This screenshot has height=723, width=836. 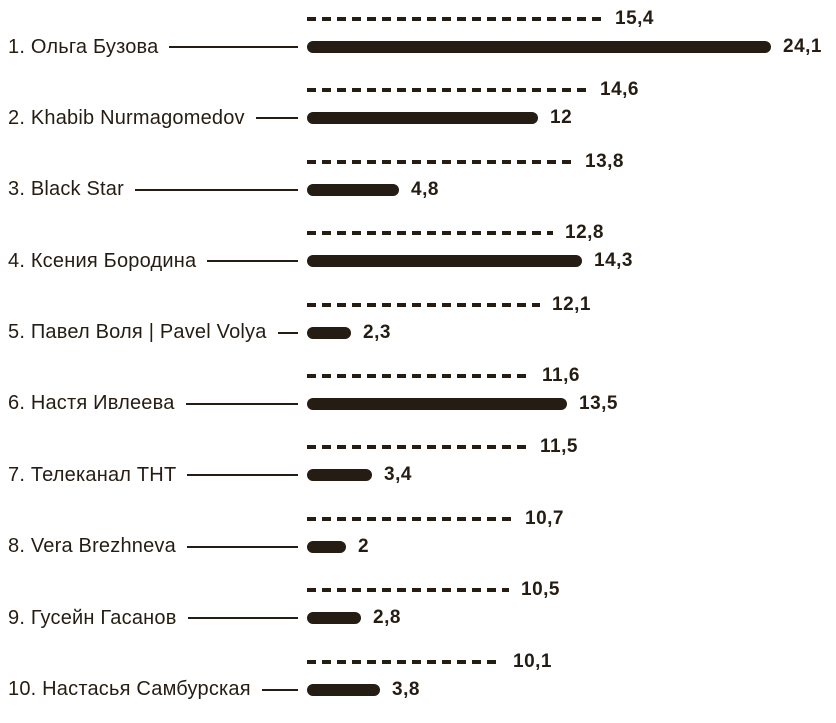 I want to click on dashed-series-row: 11,6, so click(x=443, y=376).